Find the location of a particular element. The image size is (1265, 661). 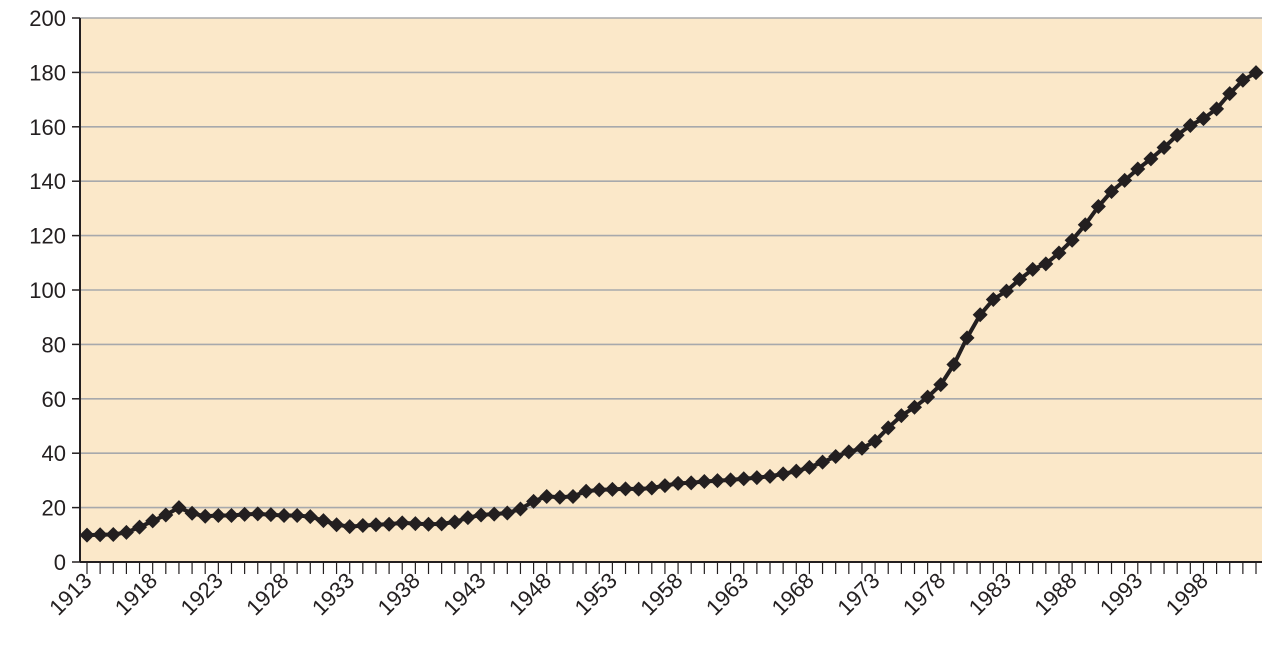

data-point-1928 is located at coordinates (284, 515).